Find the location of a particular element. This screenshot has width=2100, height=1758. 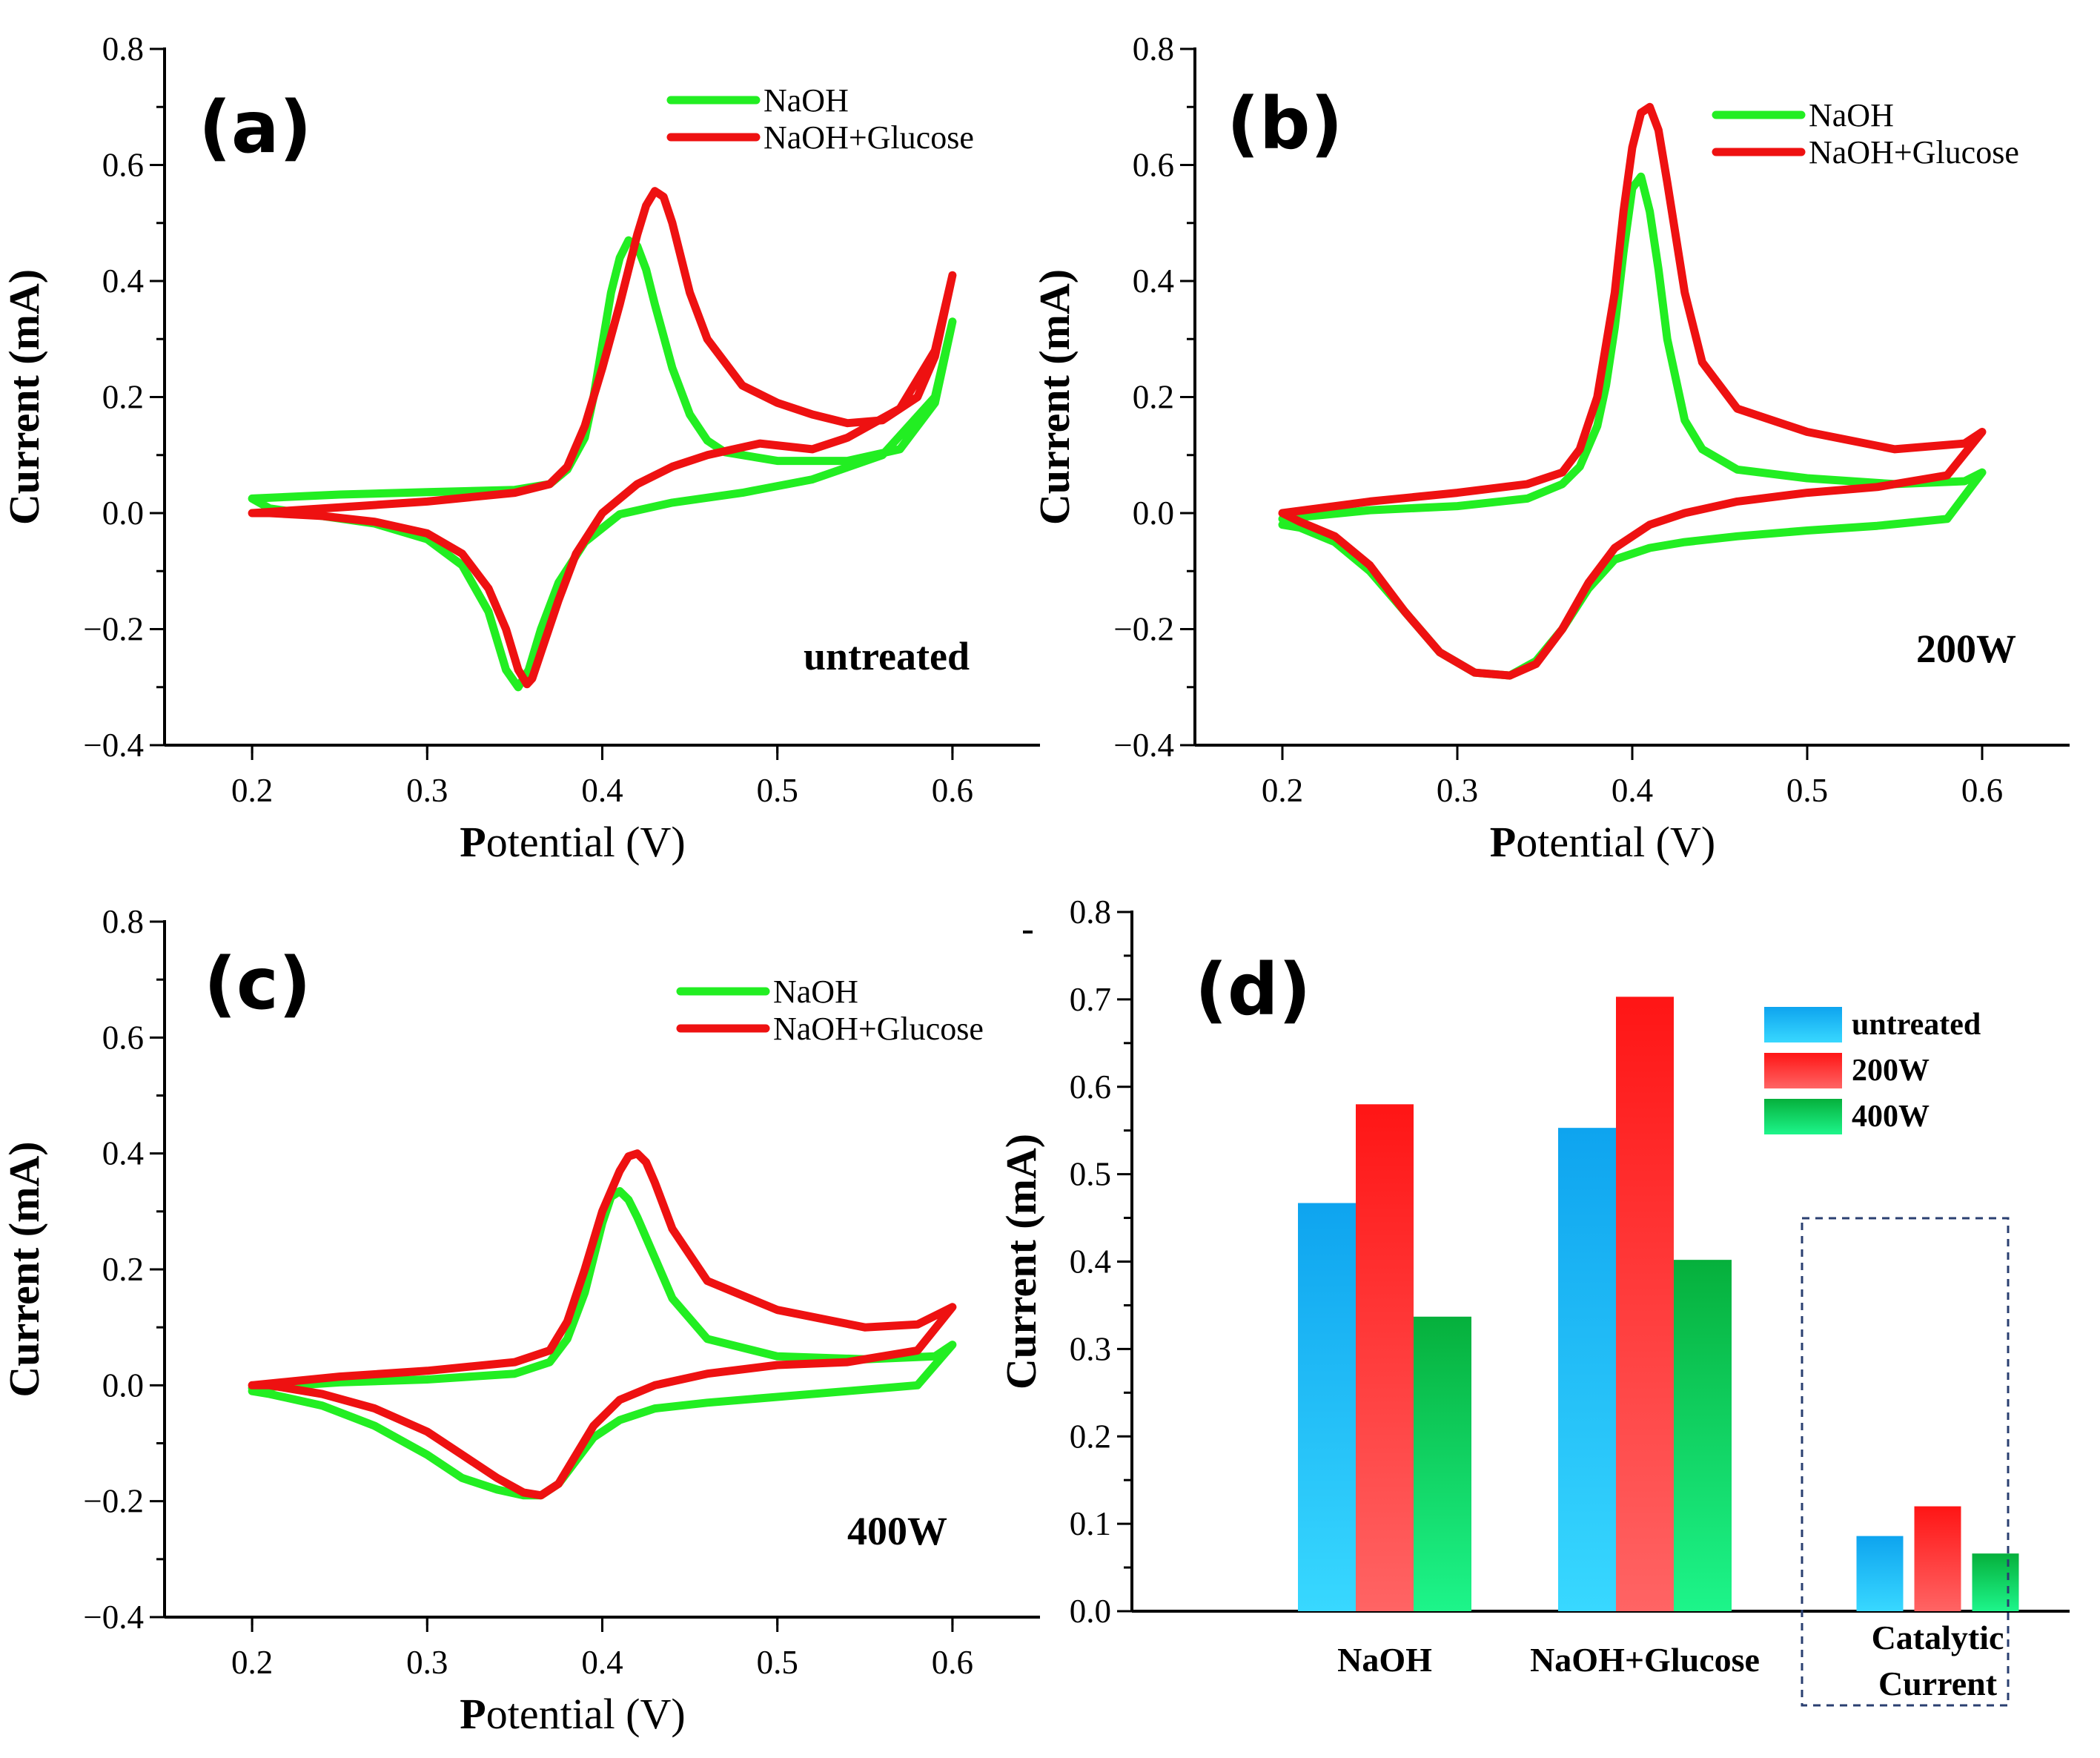

y-tick-label: 0.1 is located at coordinates (1090, 1524).